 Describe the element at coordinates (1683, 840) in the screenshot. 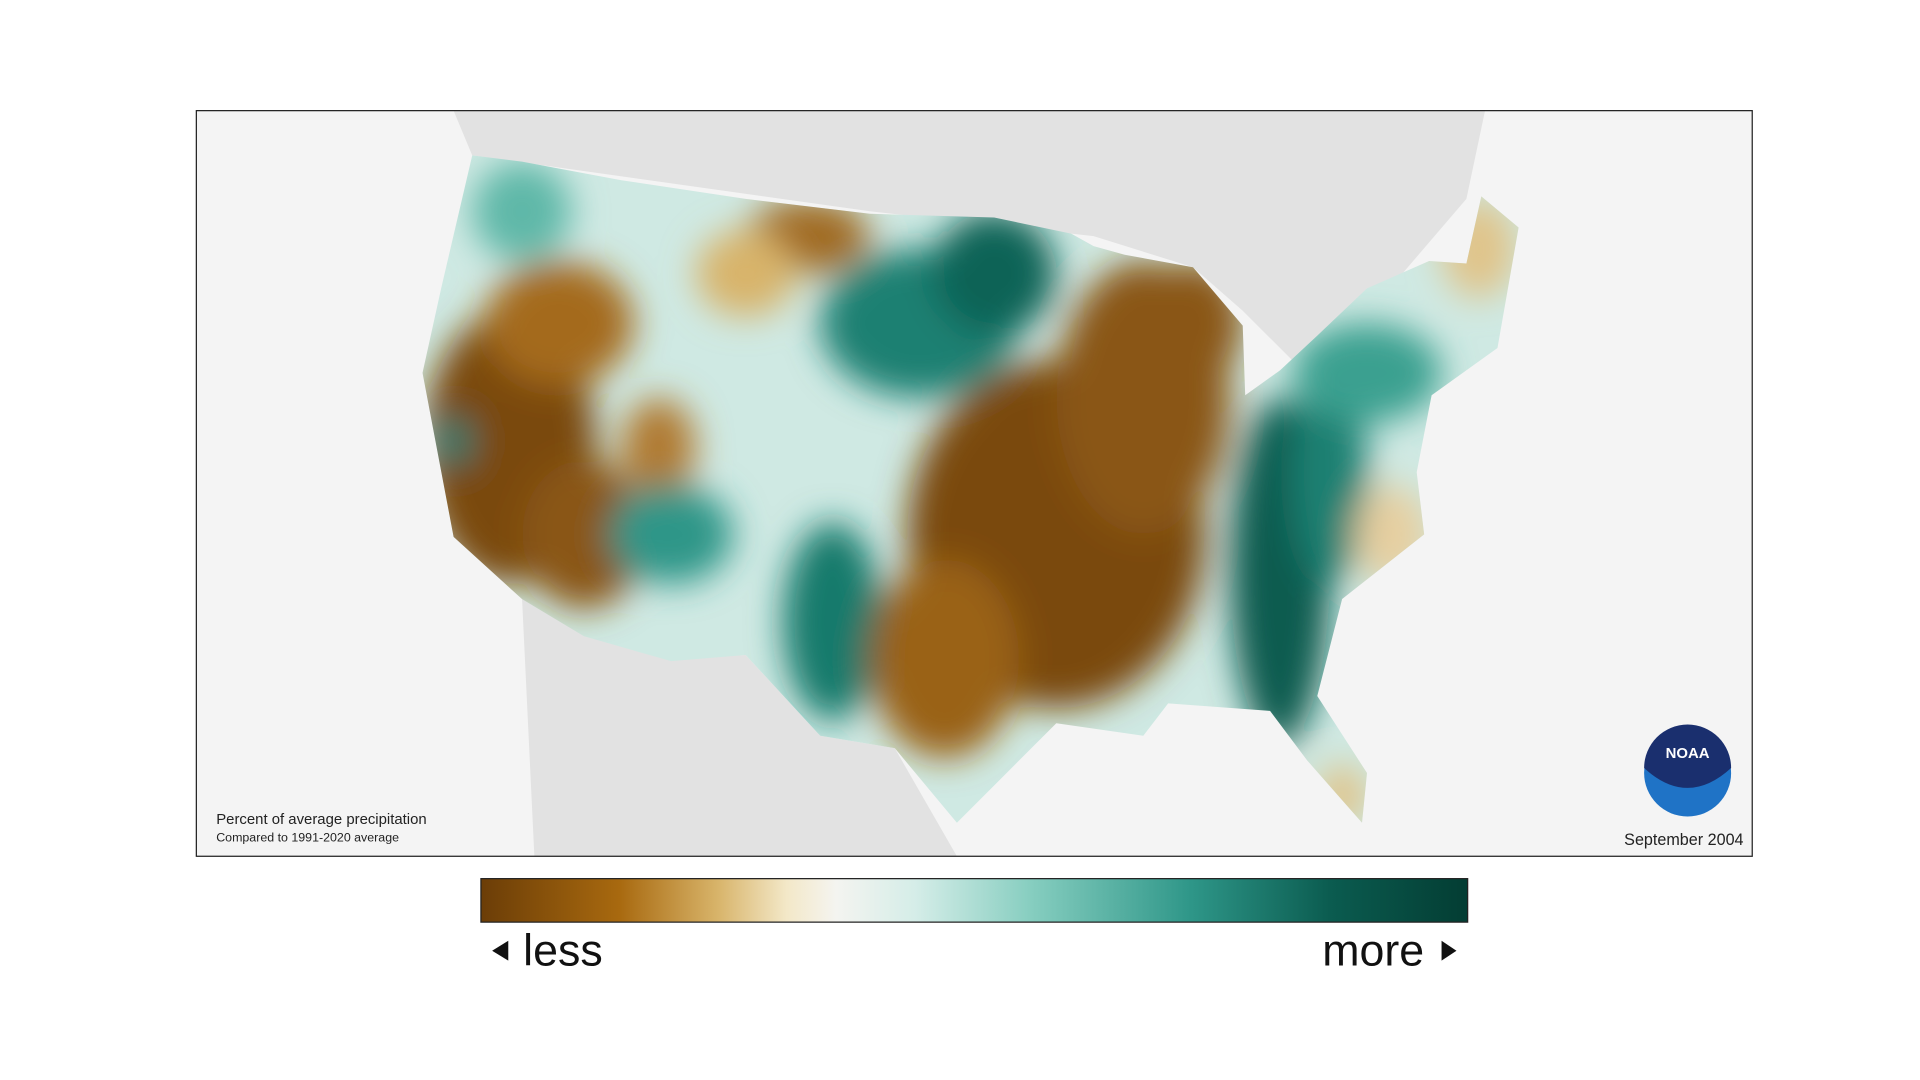

I see `map-date: September 2004` at that location.